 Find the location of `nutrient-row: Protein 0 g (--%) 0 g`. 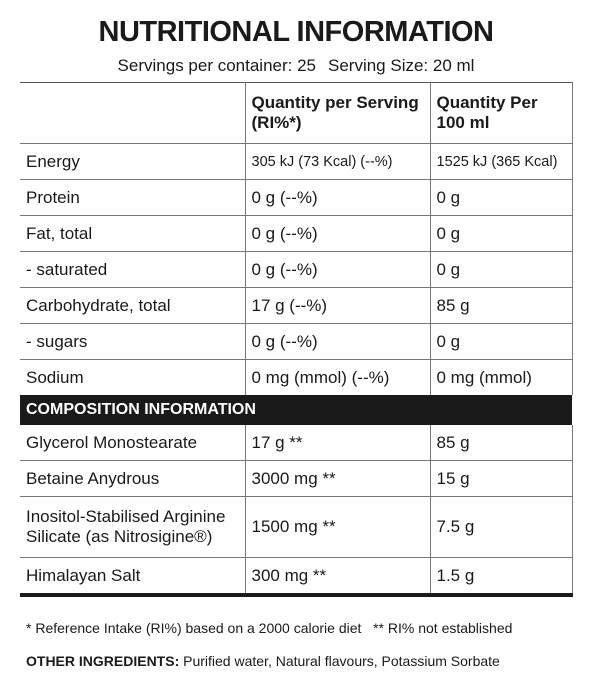

nutrient-row: Protein 0 g (--%) 0 g is located at coordinates (296, 197).